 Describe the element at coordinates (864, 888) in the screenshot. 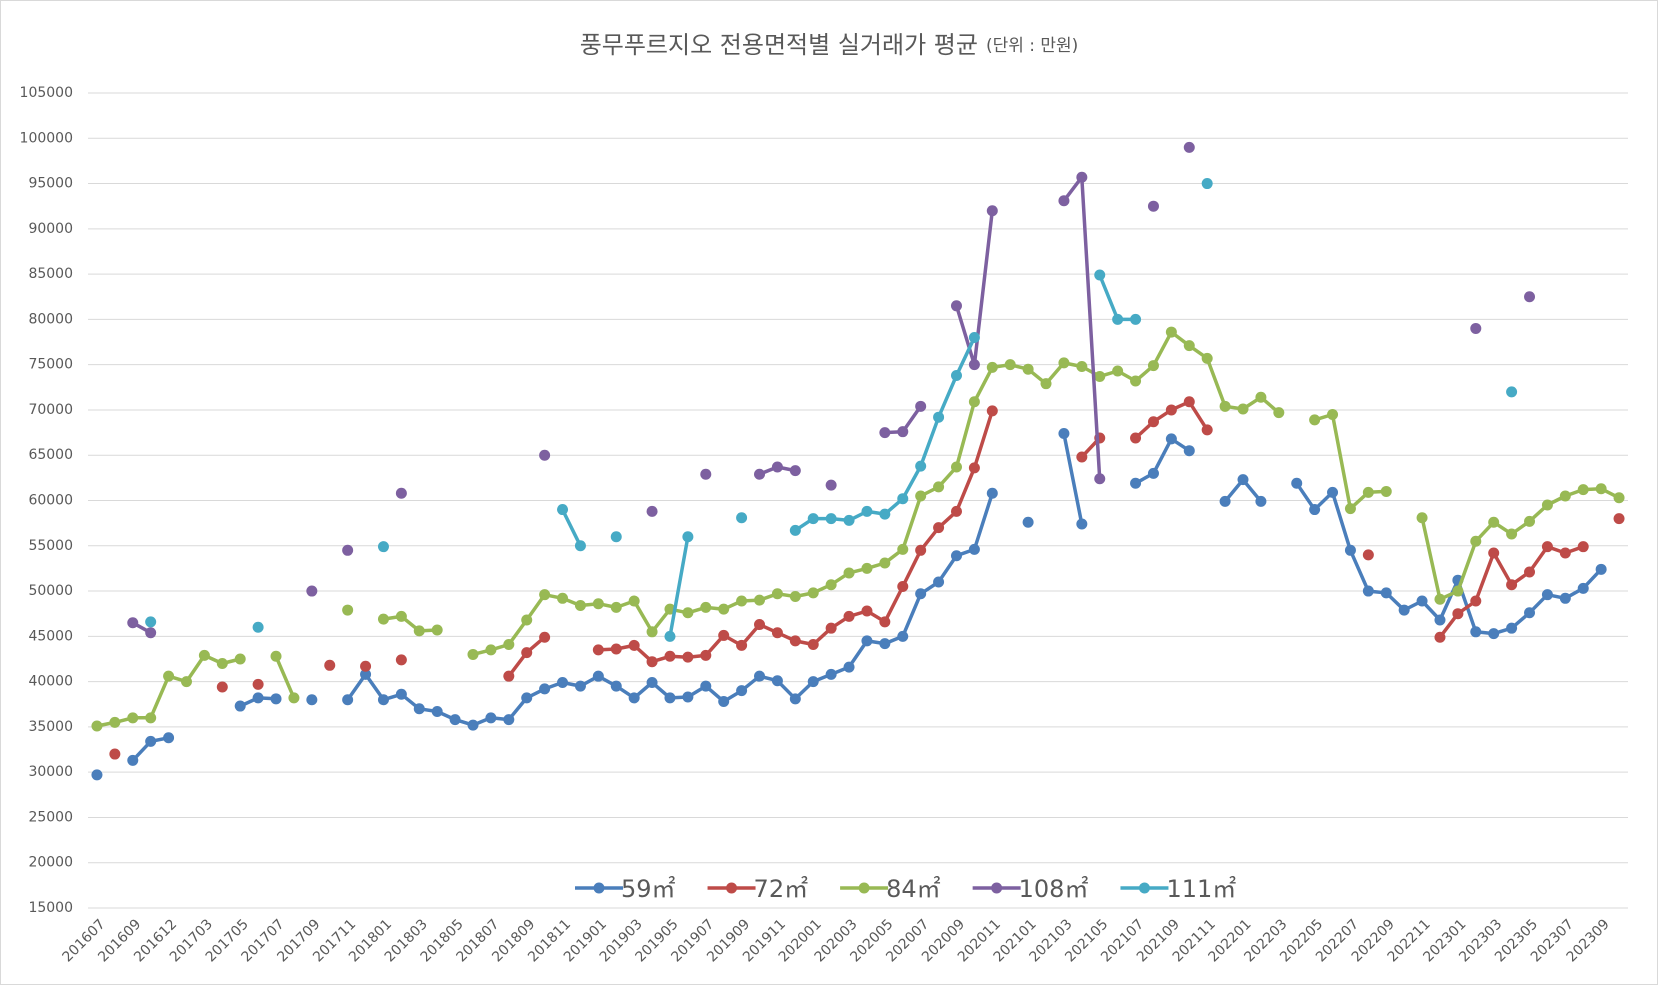

I see `legend-marker` at that location.